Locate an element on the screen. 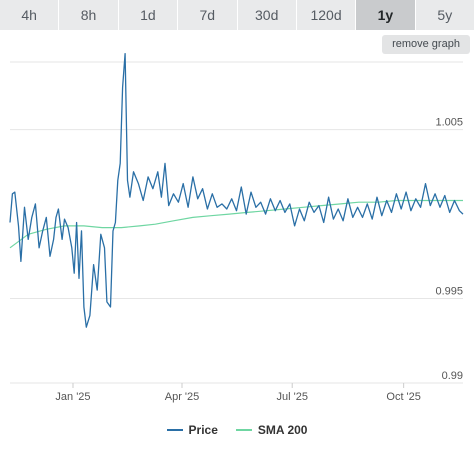 This screenshot has width=474, height=455. legend-item-price: Price is located at coordinates (192, 430).